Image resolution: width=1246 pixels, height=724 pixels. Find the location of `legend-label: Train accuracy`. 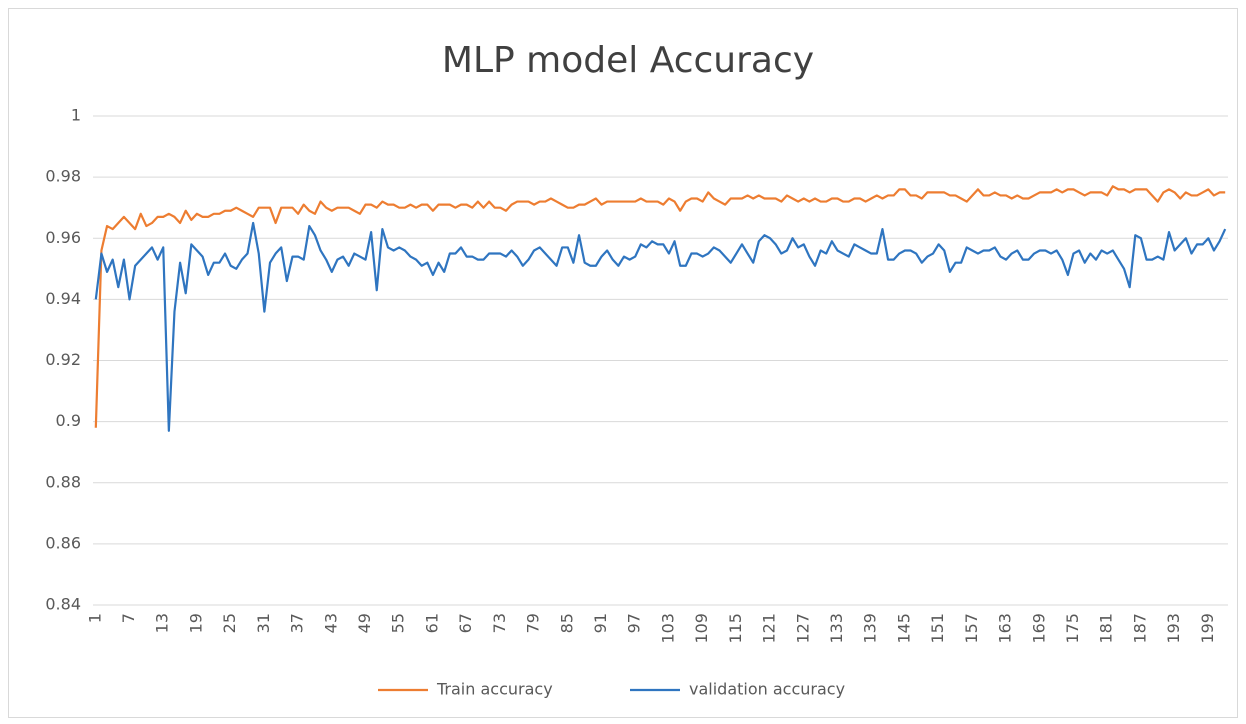

legend-label: Train accuracy is located at coordinates (494, 689).